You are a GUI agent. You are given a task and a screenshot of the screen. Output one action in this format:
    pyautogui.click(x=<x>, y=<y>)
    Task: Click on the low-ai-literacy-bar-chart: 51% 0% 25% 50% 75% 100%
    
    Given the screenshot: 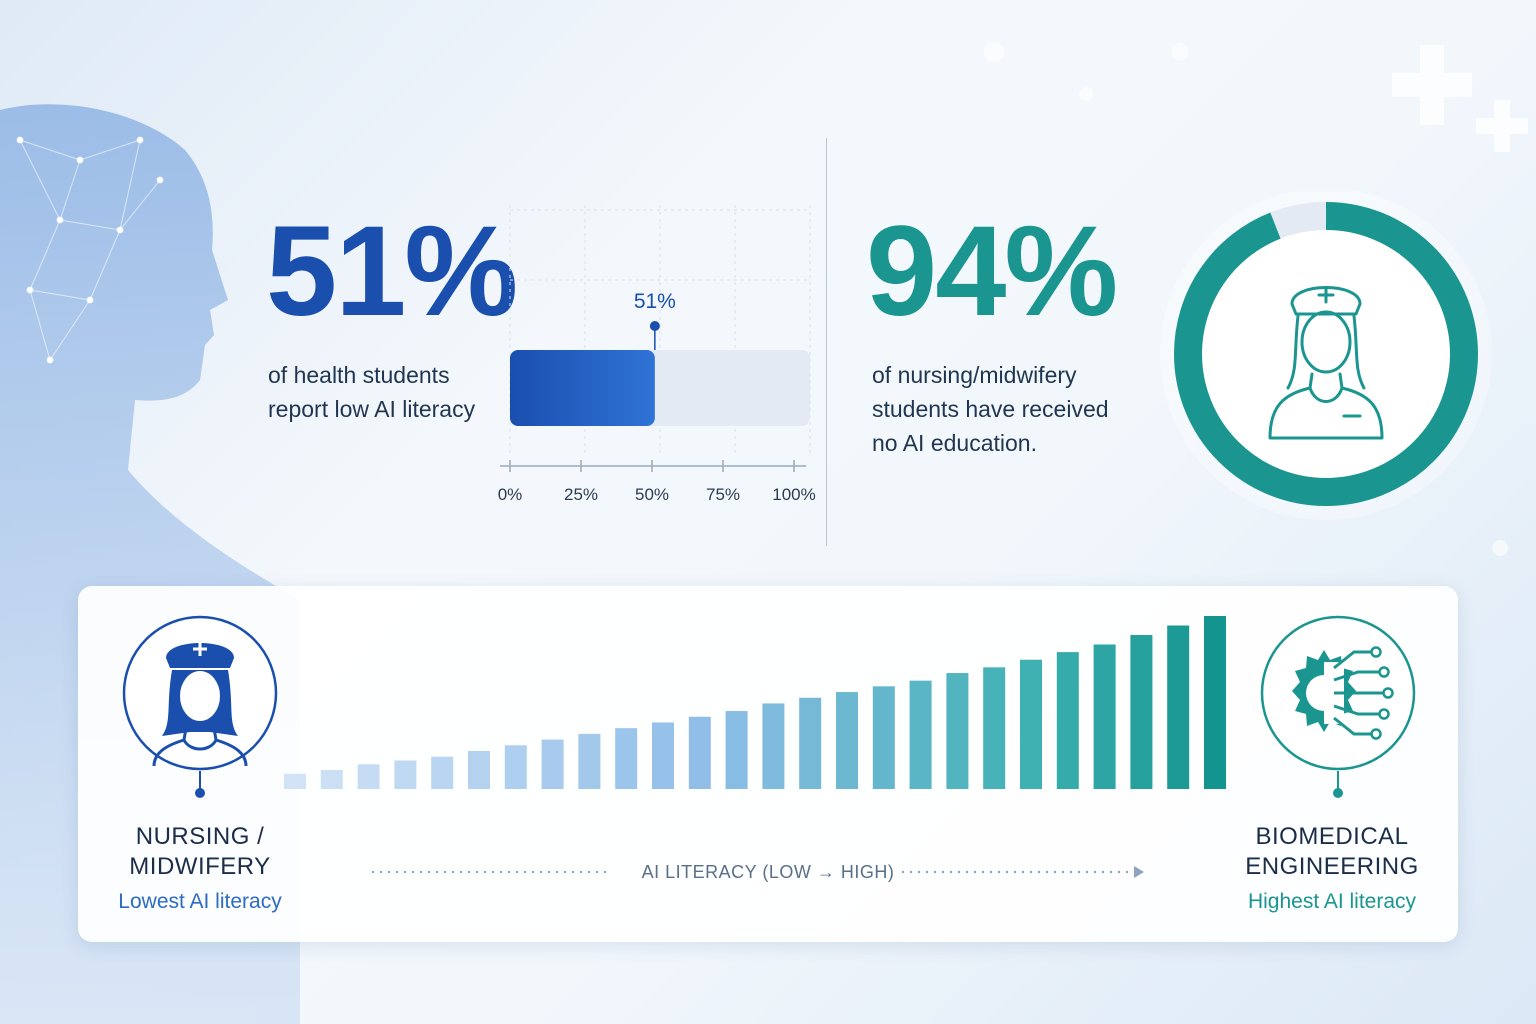 What is the action you would take?
    pyautogui.click(x=657, y=354)
    